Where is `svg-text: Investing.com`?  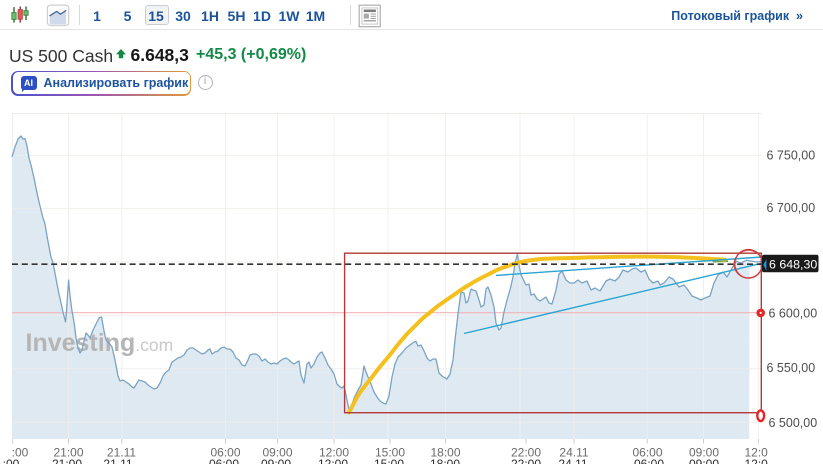
svg-text: Investing.com is located at coordinates (100, 343).